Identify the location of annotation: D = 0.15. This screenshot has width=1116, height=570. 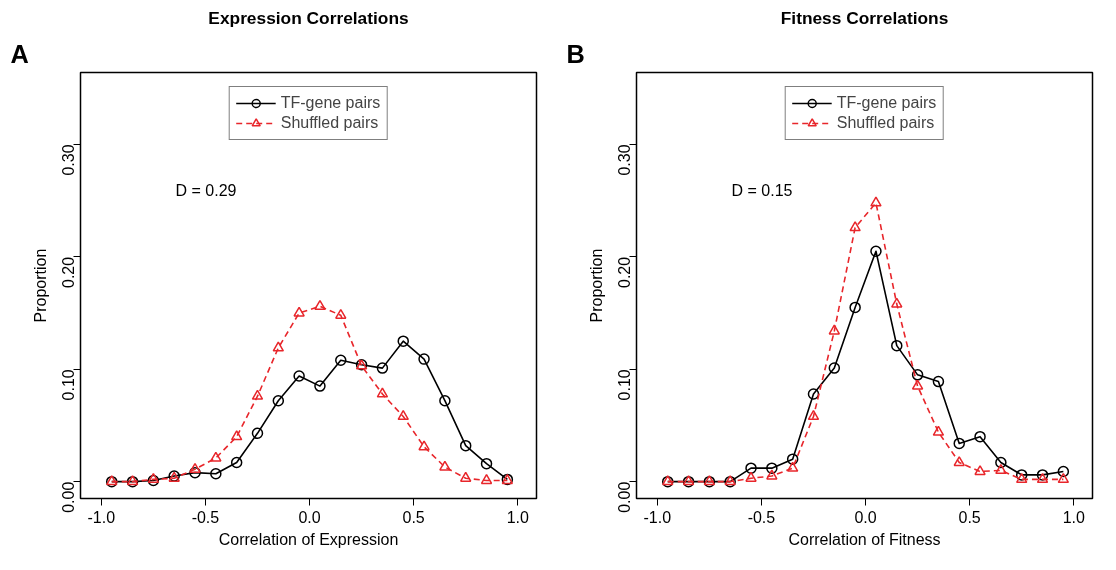
(762, 190).